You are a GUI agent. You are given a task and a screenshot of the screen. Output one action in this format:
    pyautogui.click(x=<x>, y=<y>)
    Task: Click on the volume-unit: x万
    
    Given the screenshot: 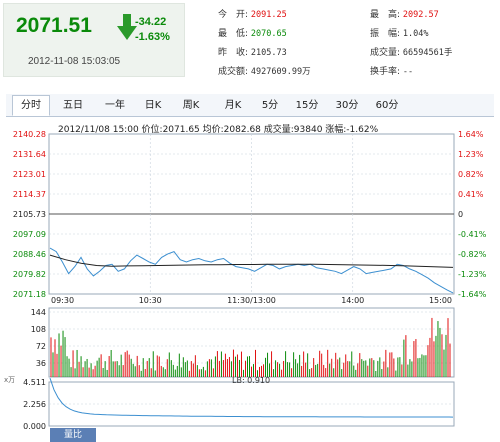 What is the action you would take?
    pyautogui.click(x=10, y=380)
    